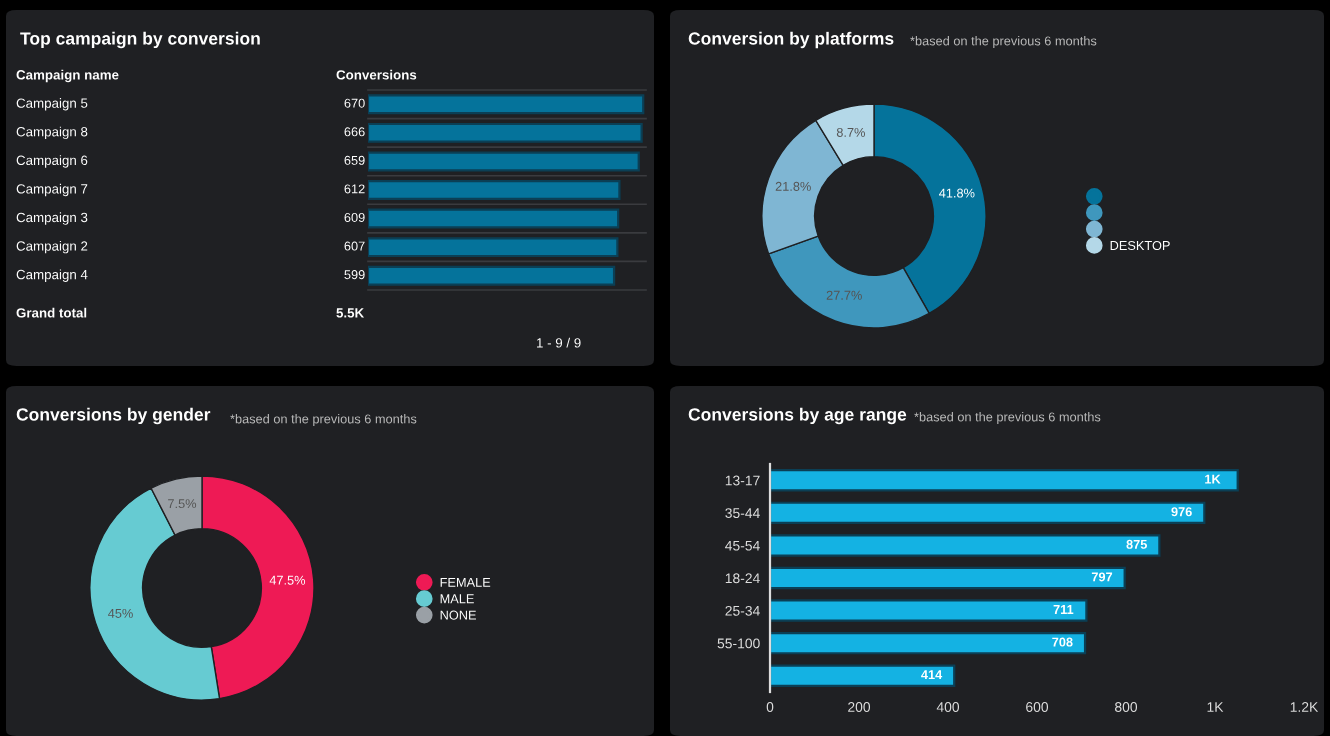  I want to click on chart-title: Conversion by platforms, so click(791, 40).